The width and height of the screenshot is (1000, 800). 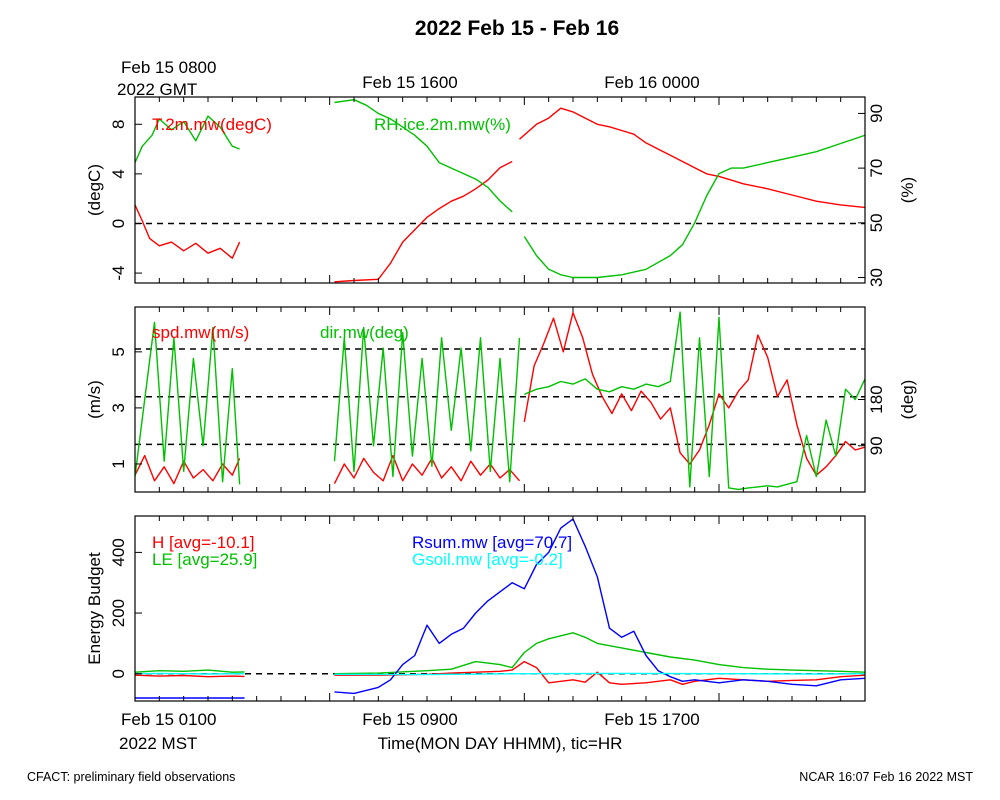 What do you see at coordinates (118, 273) in the screenshot?
I see `y-tick-label-left: -4` at bounding box center [118, 273].